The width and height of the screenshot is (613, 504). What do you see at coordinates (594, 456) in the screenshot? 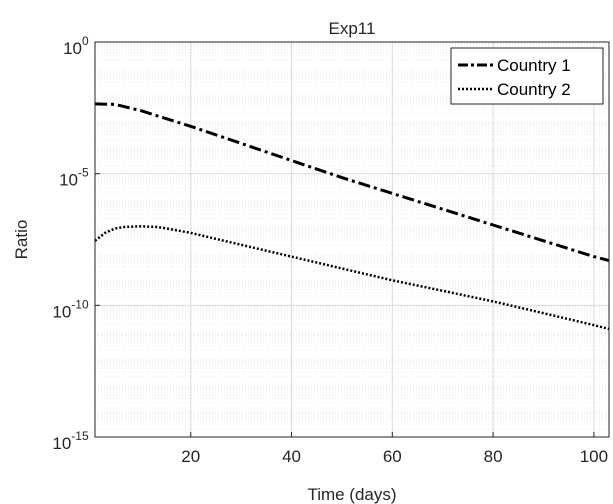
I see `x-tick-label: 100` at bounding box center [594, 456].